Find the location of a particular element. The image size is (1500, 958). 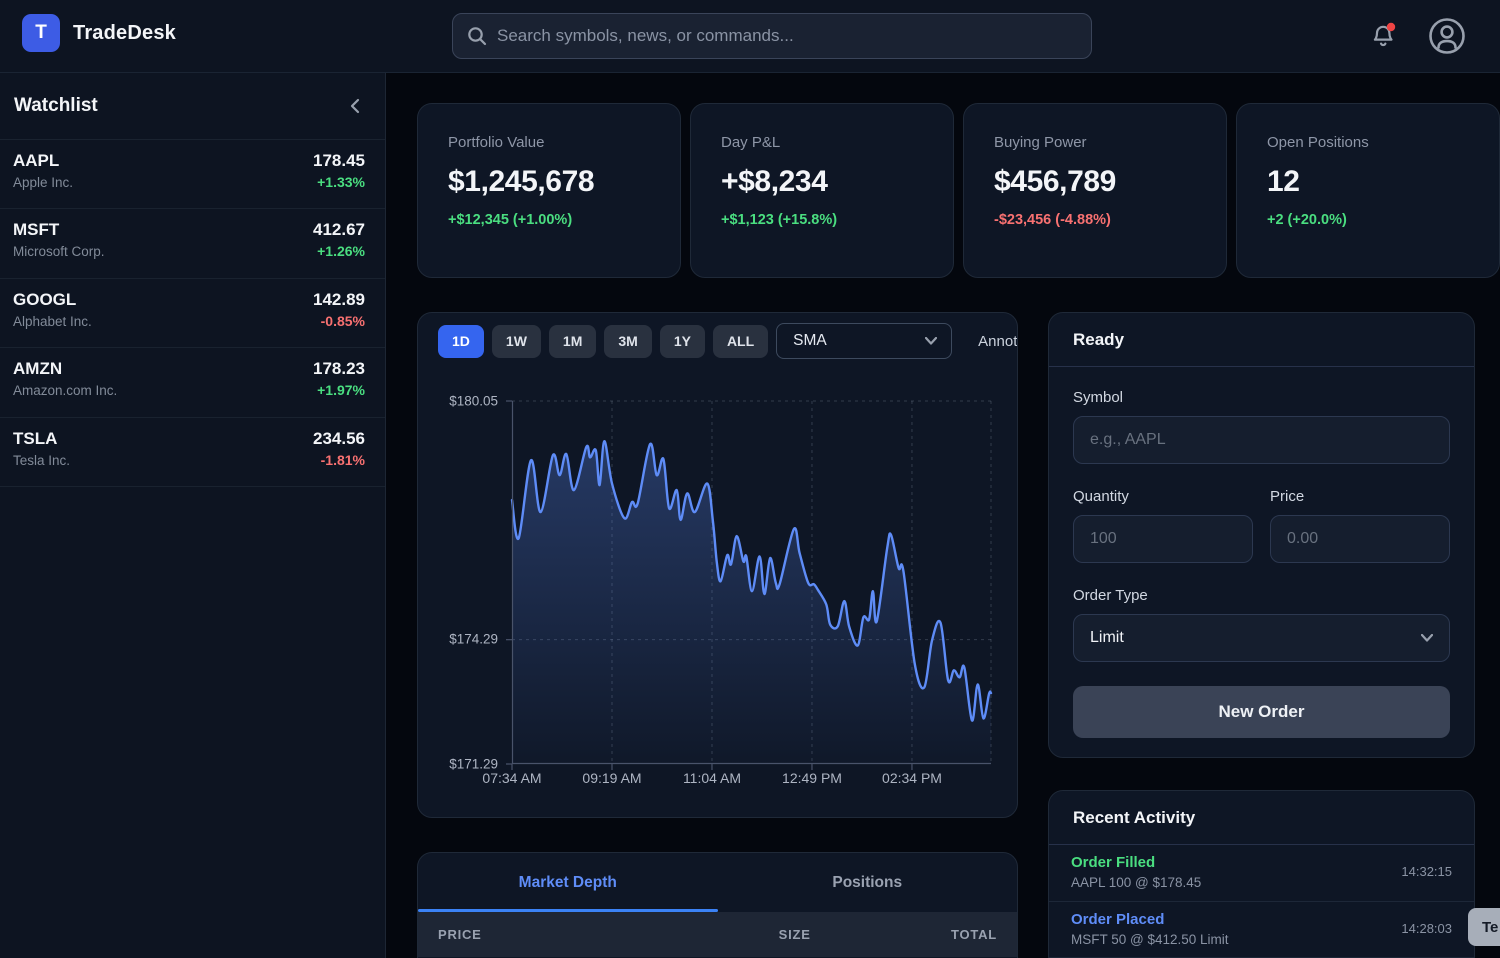

price: 412.67 is located at coordinates (339, 230).